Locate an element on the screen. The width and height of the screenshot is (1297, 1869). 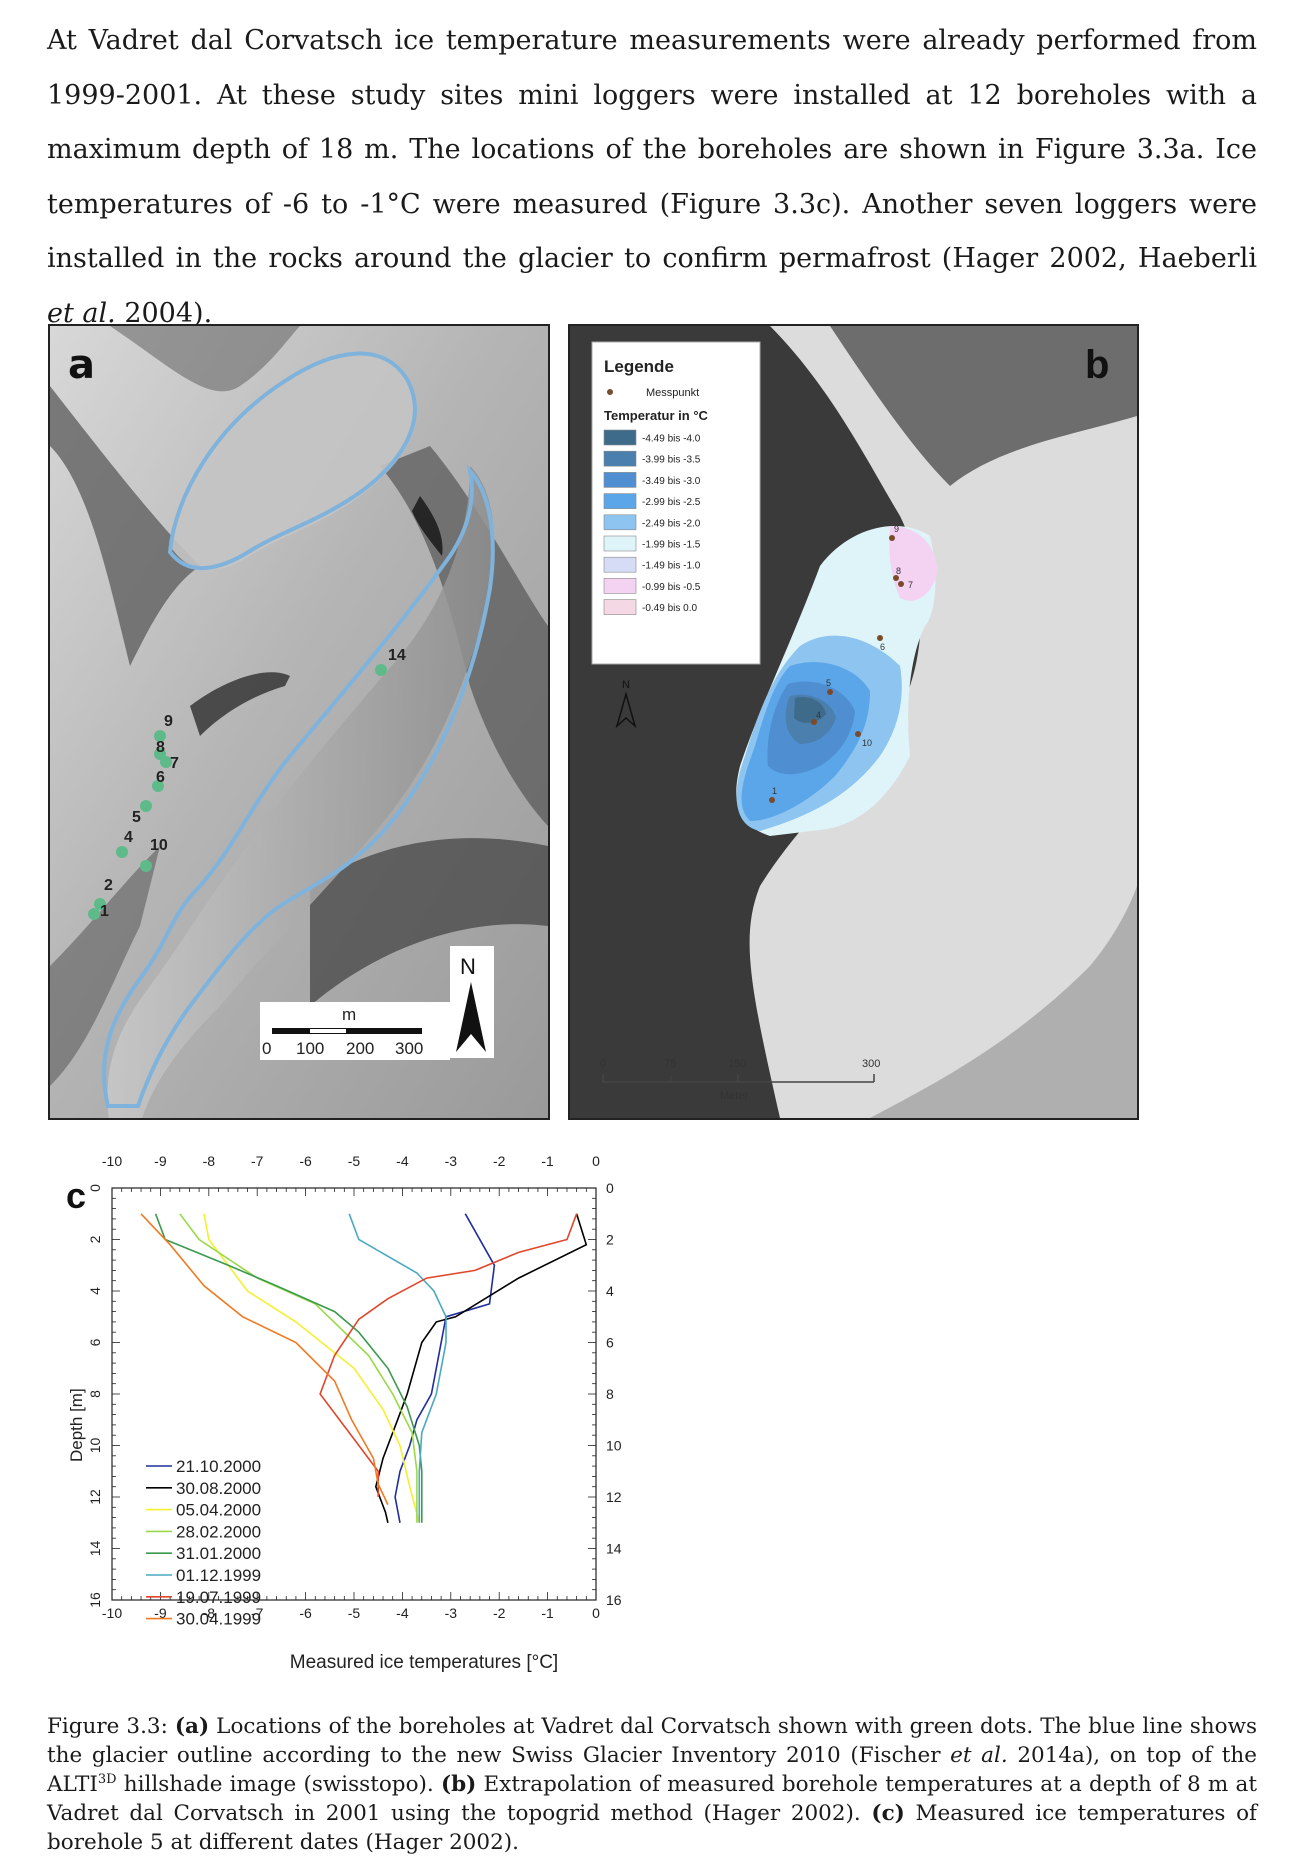
caption-b-label: (b) is located at coordinates (458, 1784).